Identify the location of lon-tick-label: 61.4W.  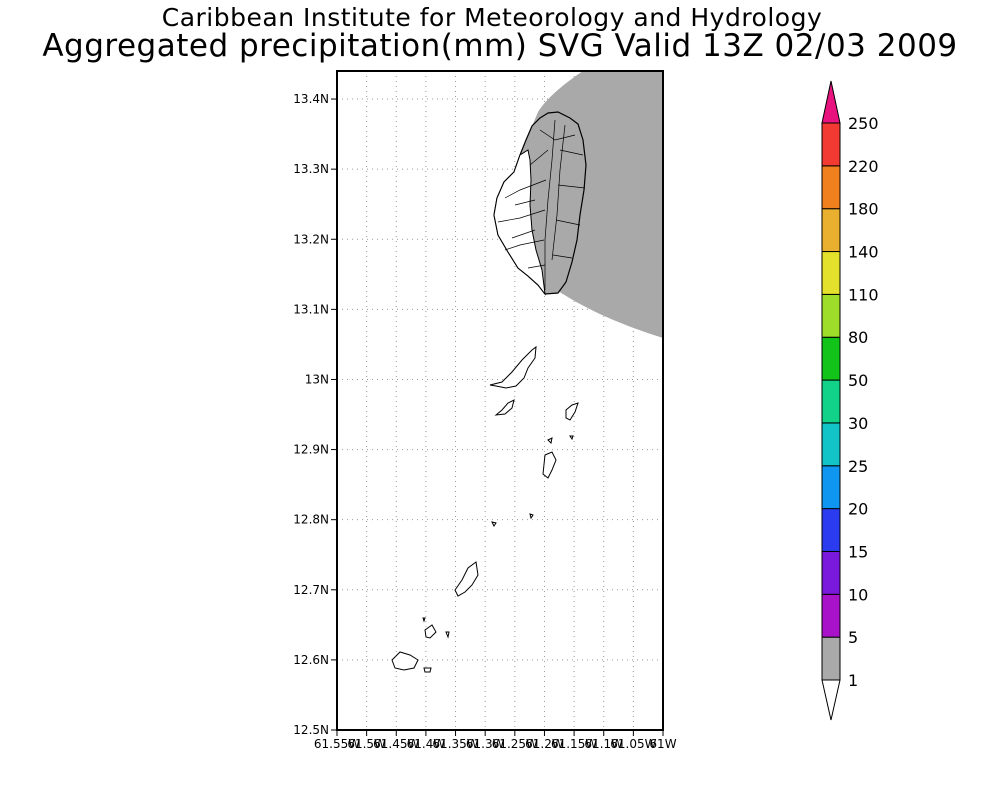
(426, 744).